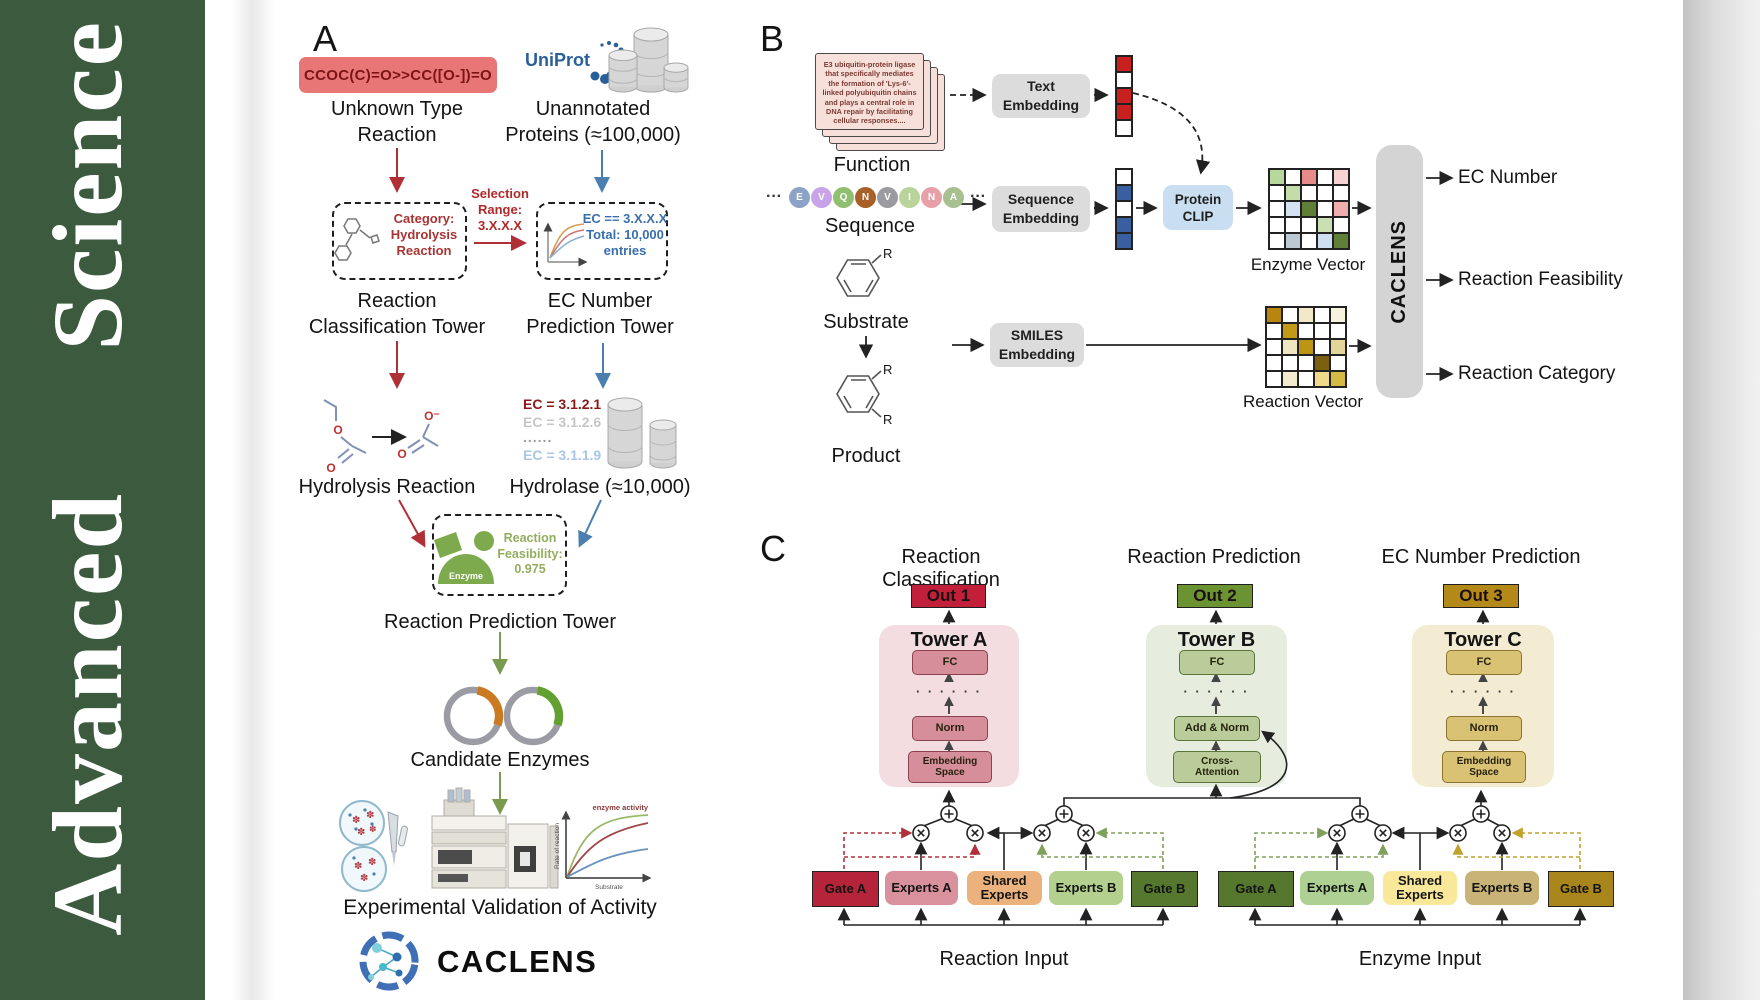  What do you see at coordinates (500, 760) in the screenshot?
I see `candidate-enzymes-caption: Candidate Enzymes` at bounding box center [500, 760].